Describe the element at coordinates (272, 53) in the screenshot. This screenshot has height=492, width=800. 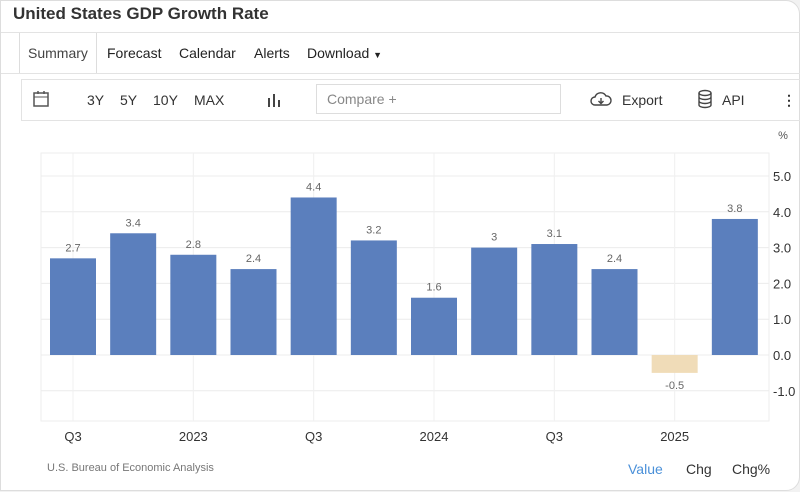
I see `tab-alerts: Alerts` at that location.